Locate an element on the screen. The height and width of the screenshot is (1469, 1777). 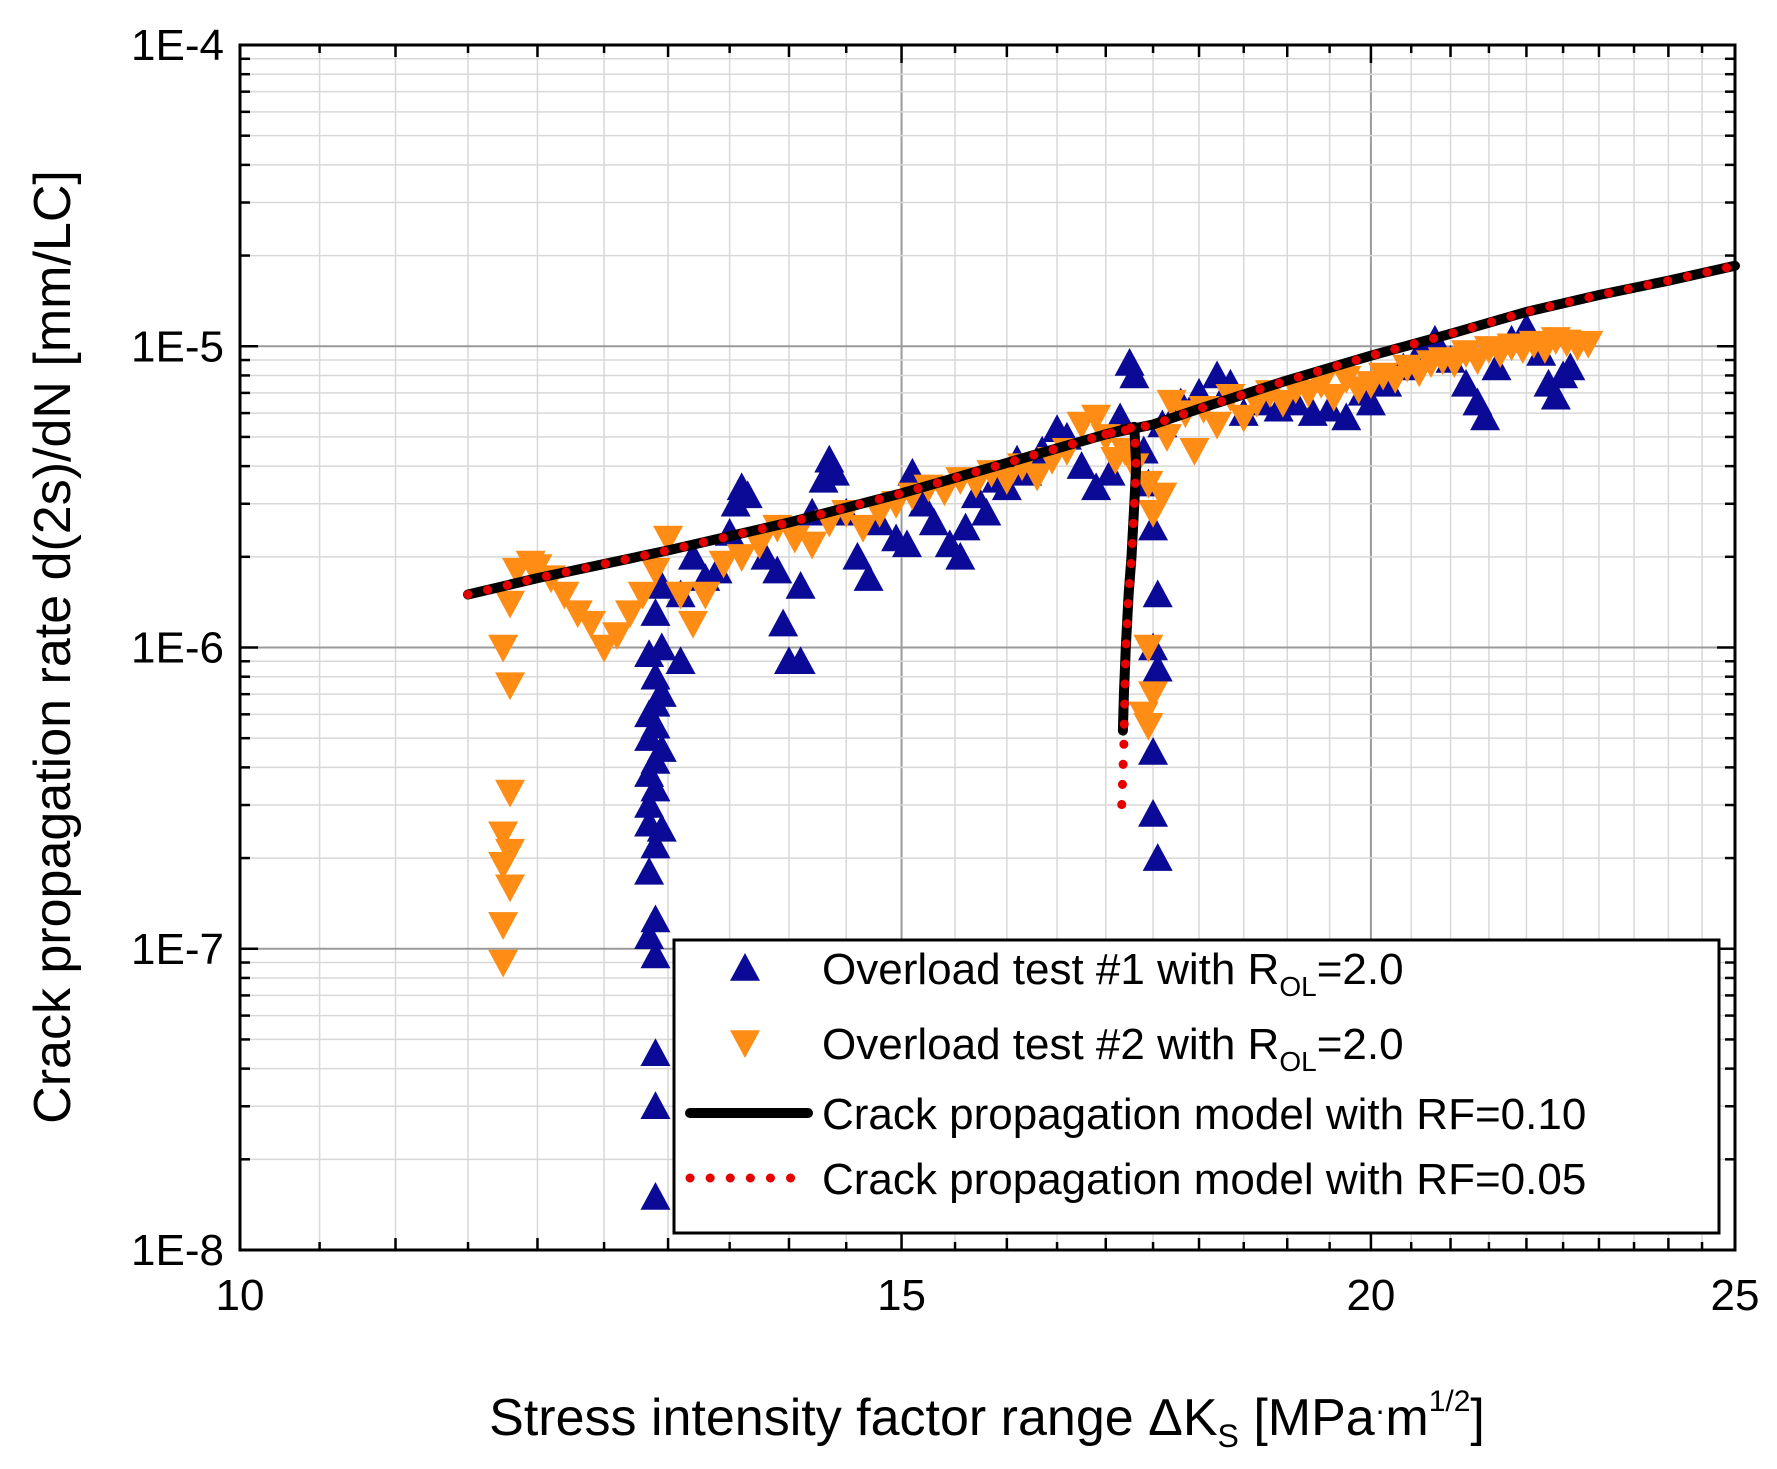
legend-item-t2: Overload test #2 with ROL=2.0 is located at coordinates (1067, 1048).